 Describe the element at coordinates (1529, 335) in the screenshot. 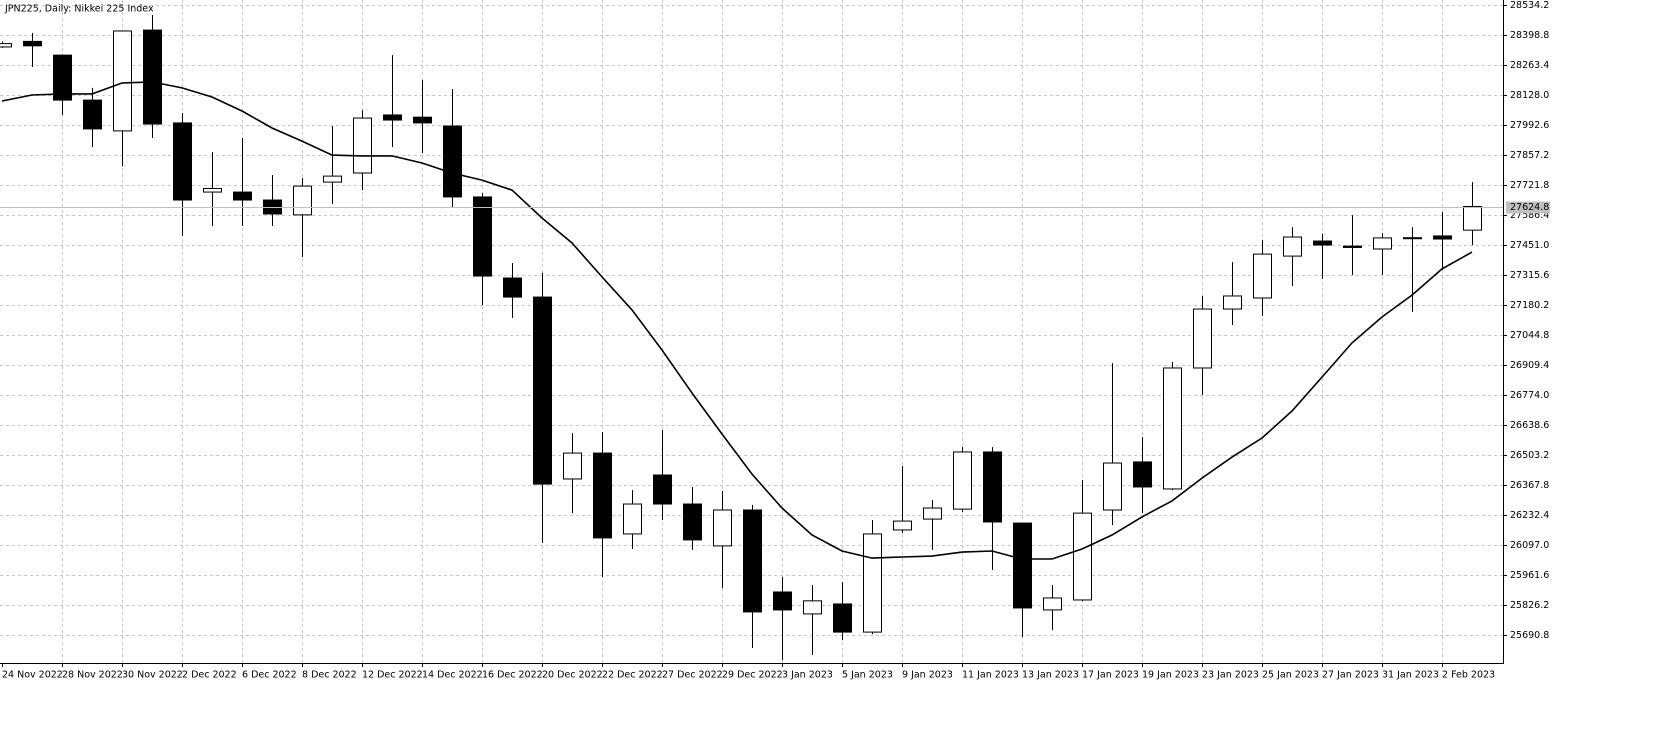

I see `y-tick-label: 27044.8` at that location.